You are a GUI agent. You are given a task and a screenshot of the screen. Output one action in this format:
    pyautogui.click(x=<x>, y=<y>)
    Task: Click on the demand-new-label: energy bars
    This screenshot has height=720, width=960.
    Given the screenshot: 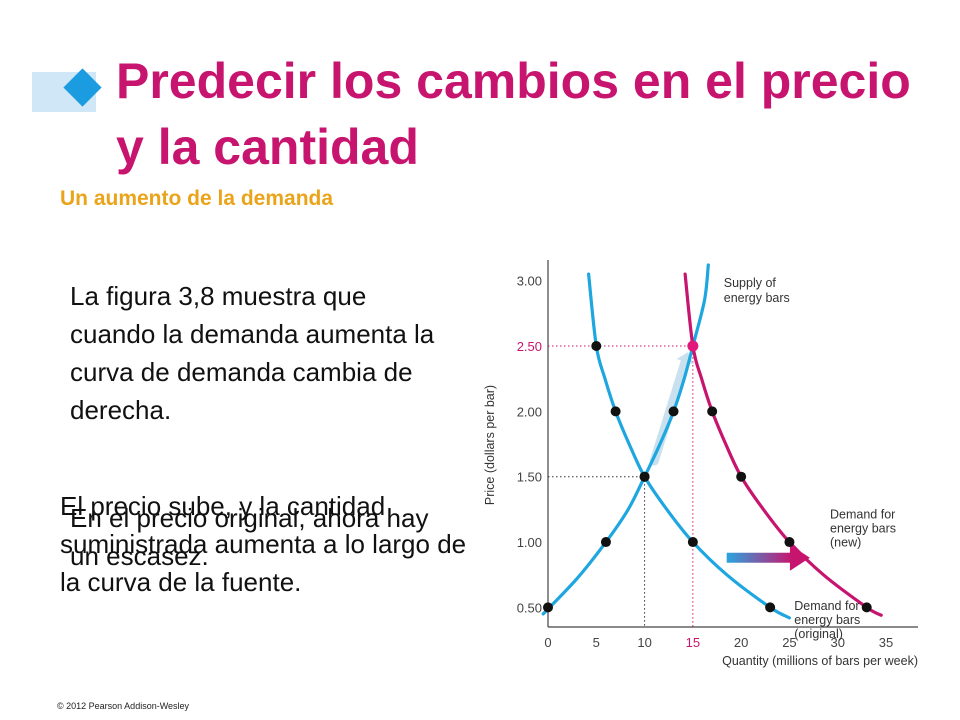 What is the action you would take?
    pyautogui.click(x=863, y=529)
    